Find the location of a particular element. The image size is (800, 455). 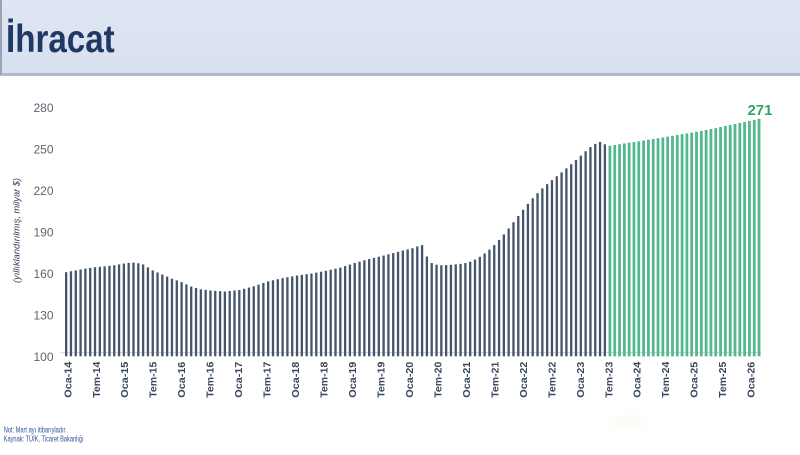

svg-text: Oca-23 is located at coordinates (581, 380).